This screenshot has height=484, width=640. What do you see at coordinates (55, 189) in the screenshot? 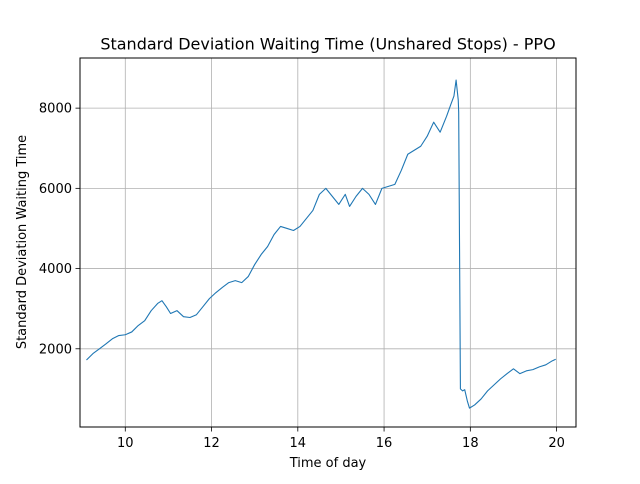
I see `y-tick-label: 6000` at bounding box center [55, 189].